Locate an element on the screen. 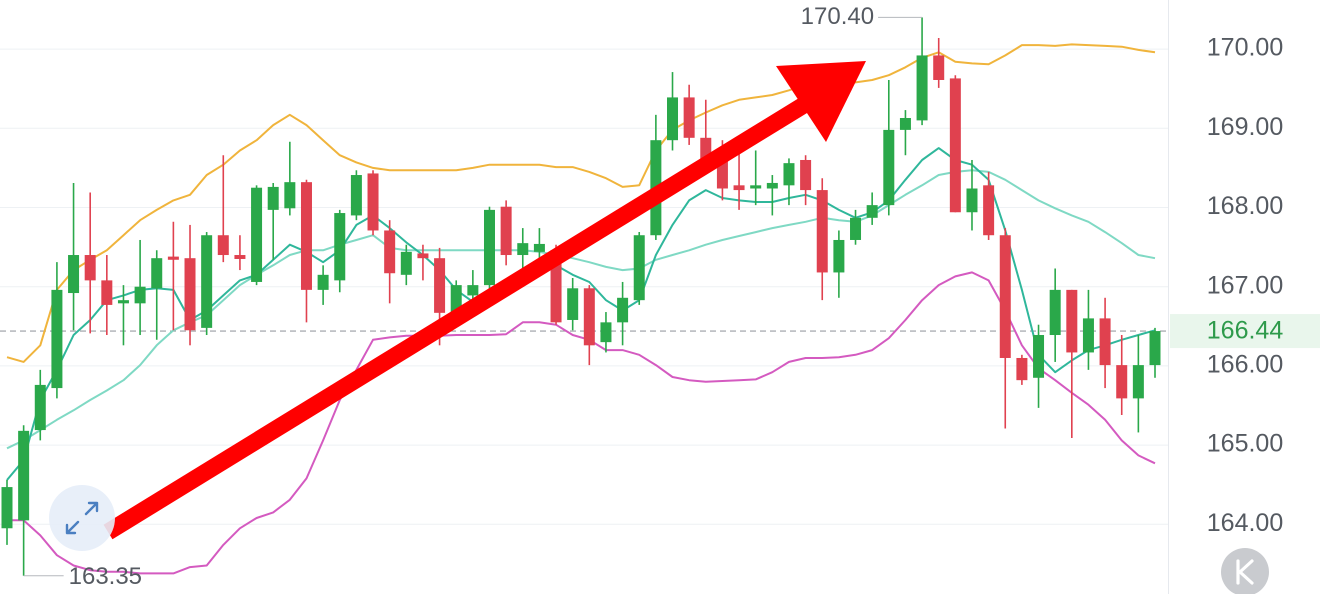 The height and width of the screenshot is (594, 1320). max-label: 170.40 is located at coordinates (837, 16).